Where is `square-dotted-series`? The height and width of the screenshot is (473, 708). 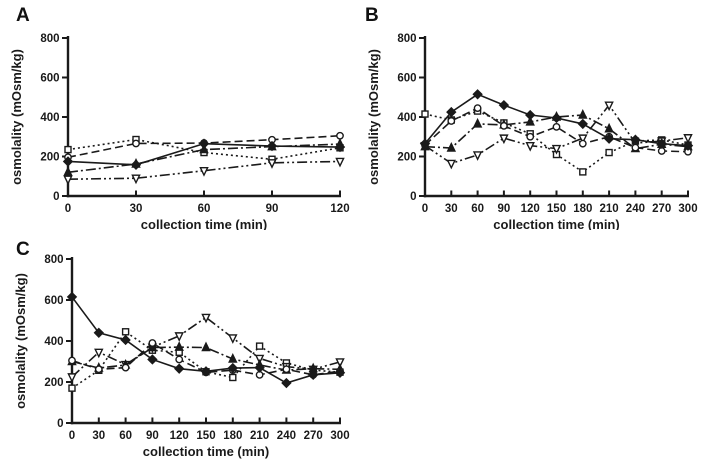
square-dotted-series is located at coordinates (206, 360).